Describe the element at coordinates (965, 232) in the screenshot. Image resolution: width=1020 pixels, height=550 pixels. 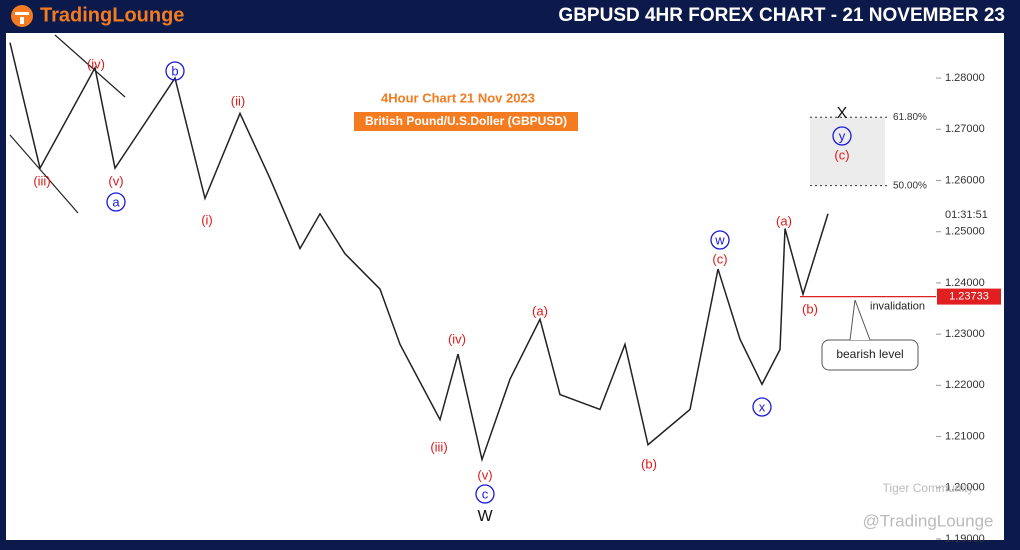
I see `y-tick-label: 1.25000` at that location.